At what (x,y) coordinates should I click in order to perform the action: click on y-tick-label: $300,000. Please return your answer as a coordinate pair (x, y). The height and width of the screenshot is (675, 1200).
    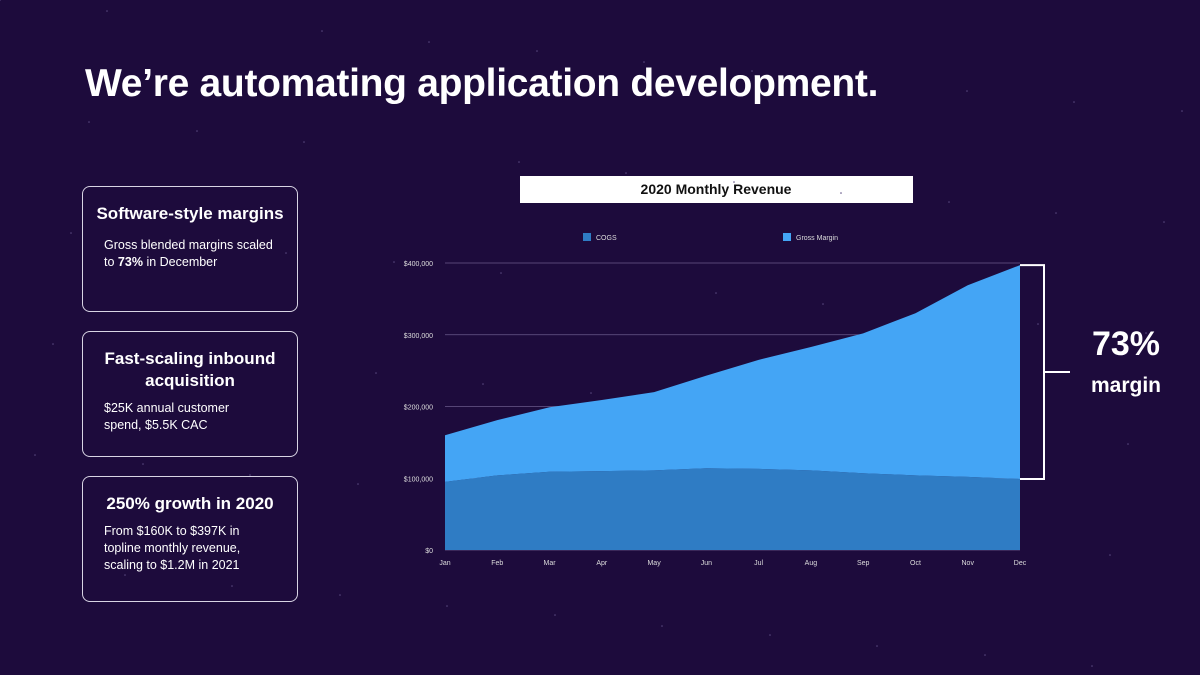
    Looking at the image, I should click on (418, 336).